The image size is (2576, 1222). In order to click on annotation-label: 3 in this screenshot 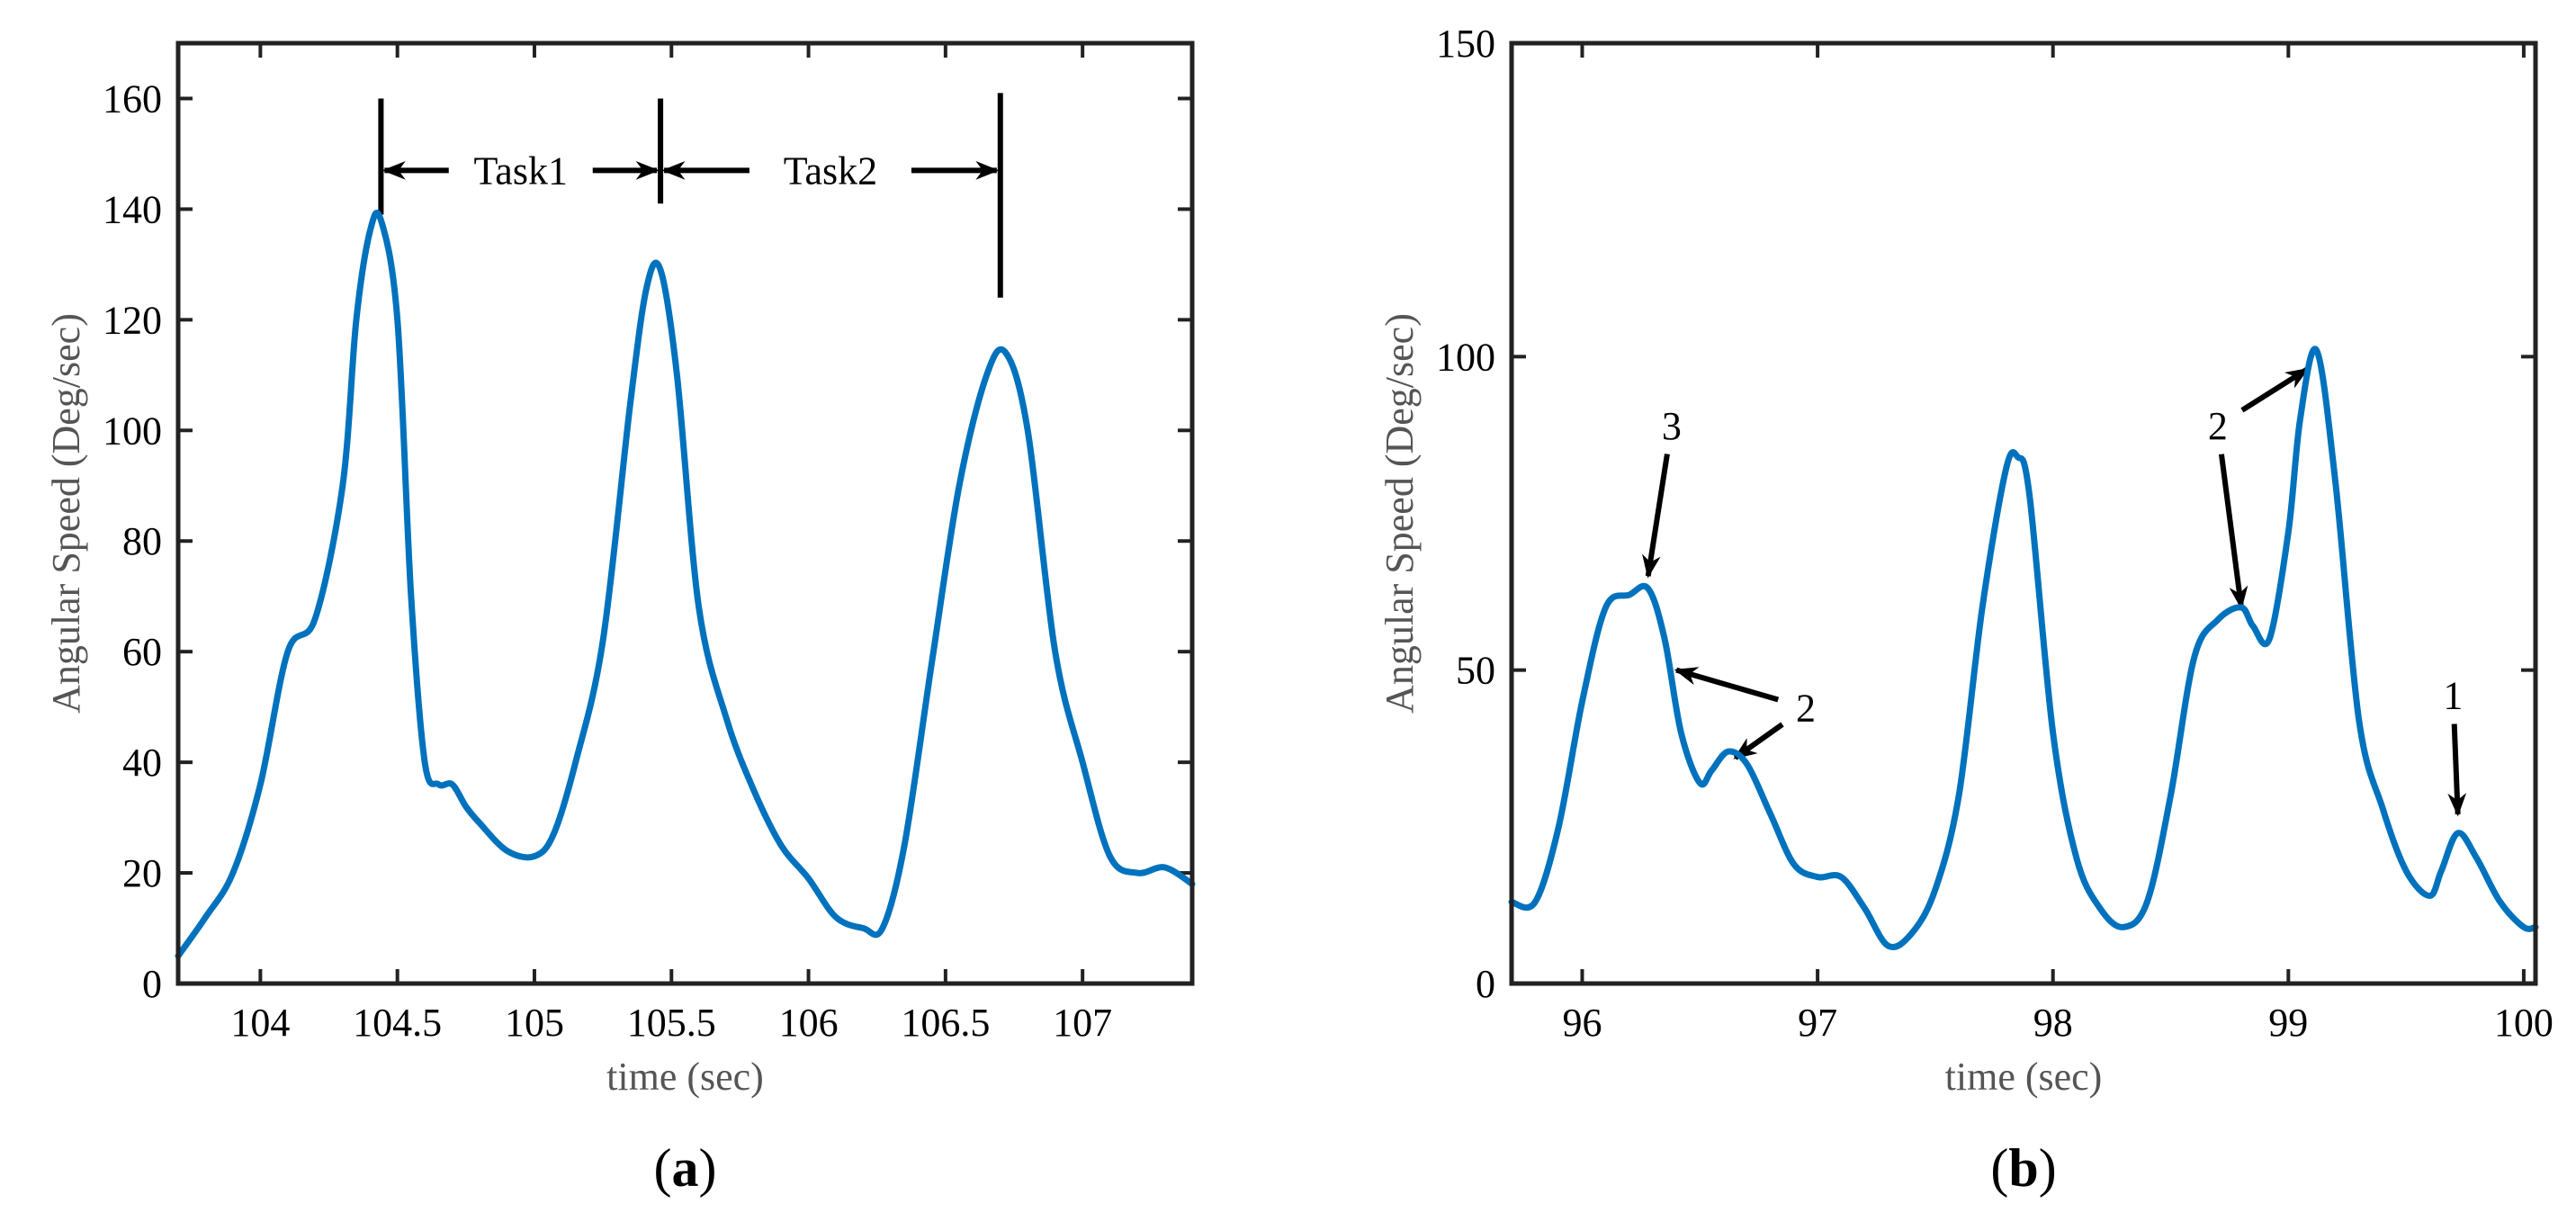, I will do `click(1672, 426)`.